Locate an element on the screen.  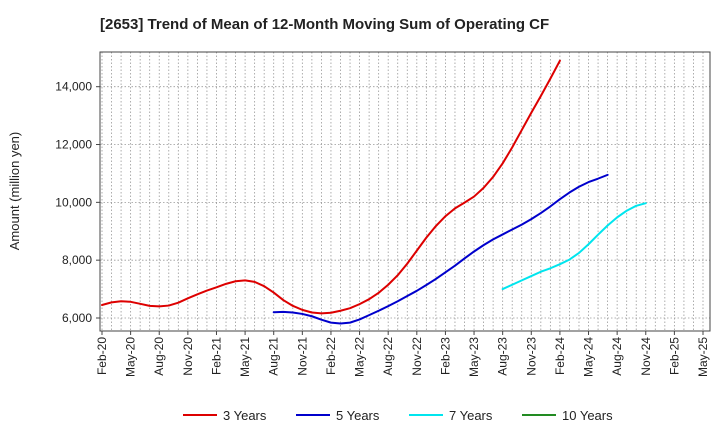
x-tick-label: Feb-21 is located at coordinates (216, 356).